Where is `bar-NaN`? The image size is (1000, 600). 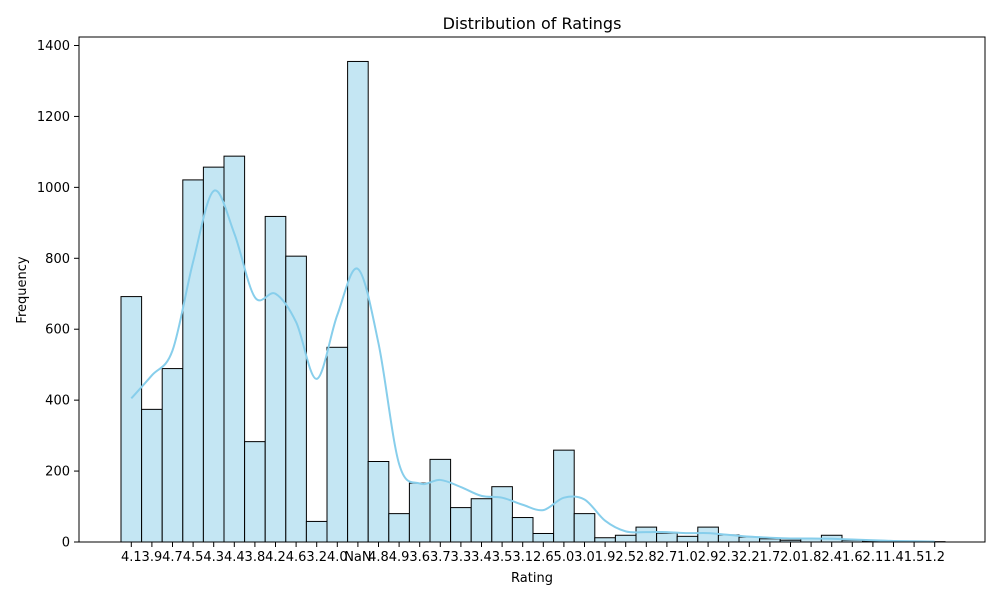 bar-NaN is located at coordinates (358, 301).